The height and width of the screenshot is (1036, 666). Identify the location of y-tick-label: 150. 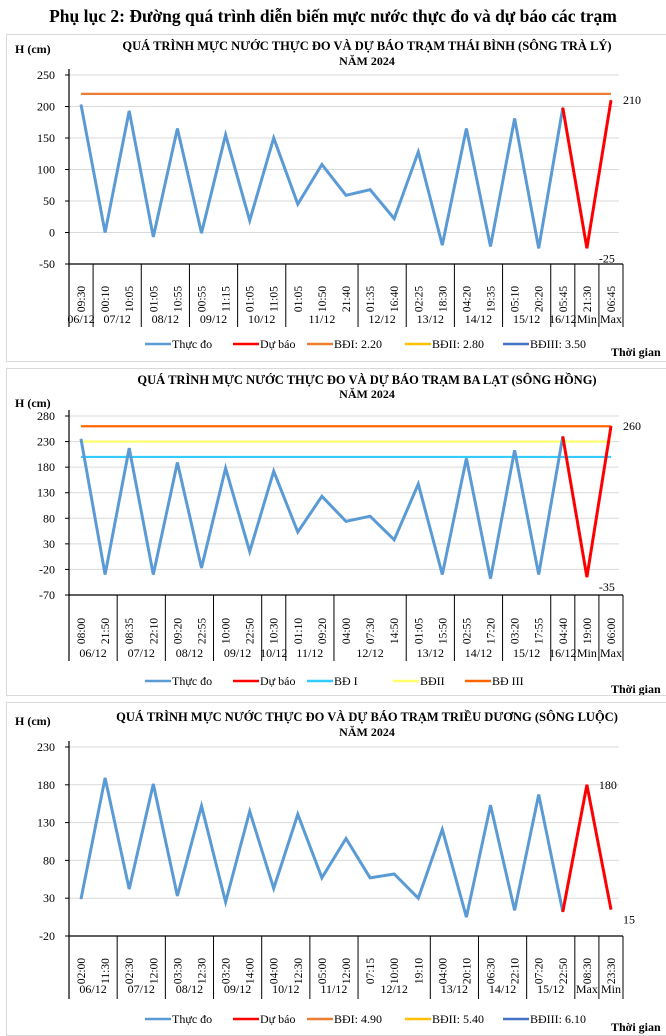
(46, 138).